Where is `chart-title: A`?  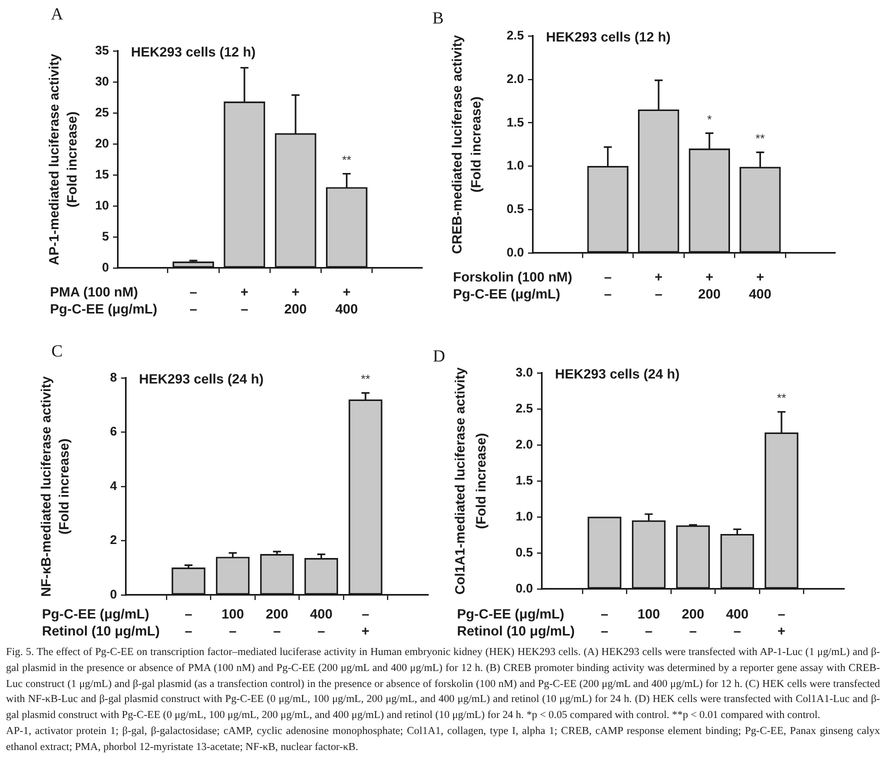
chart-title: A is located at coordinates (57, 14).